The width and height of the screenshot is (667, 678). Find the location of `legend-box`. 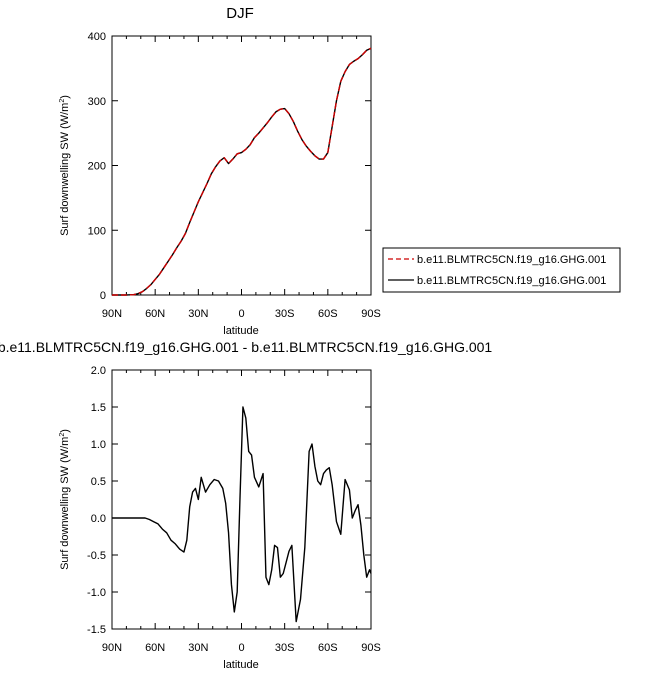

legend-box is located at coordinates (501, 270).